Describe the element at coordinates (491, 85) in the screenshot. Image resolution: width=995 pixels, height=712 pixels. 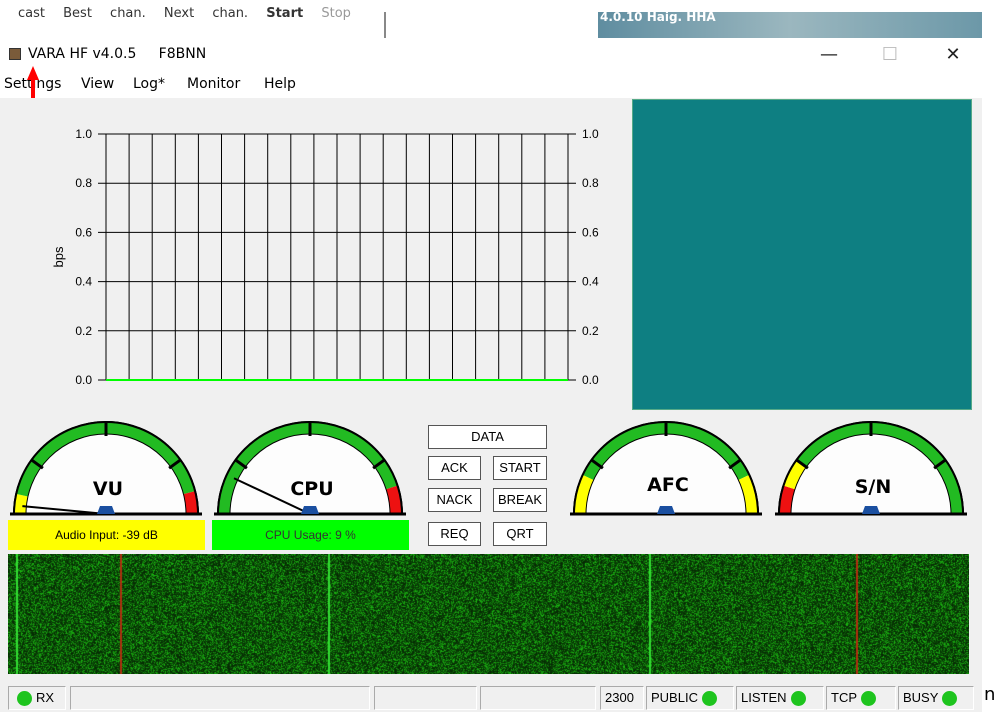
I see `menu-bar: Settings View Log* Monitor Help` at that location.